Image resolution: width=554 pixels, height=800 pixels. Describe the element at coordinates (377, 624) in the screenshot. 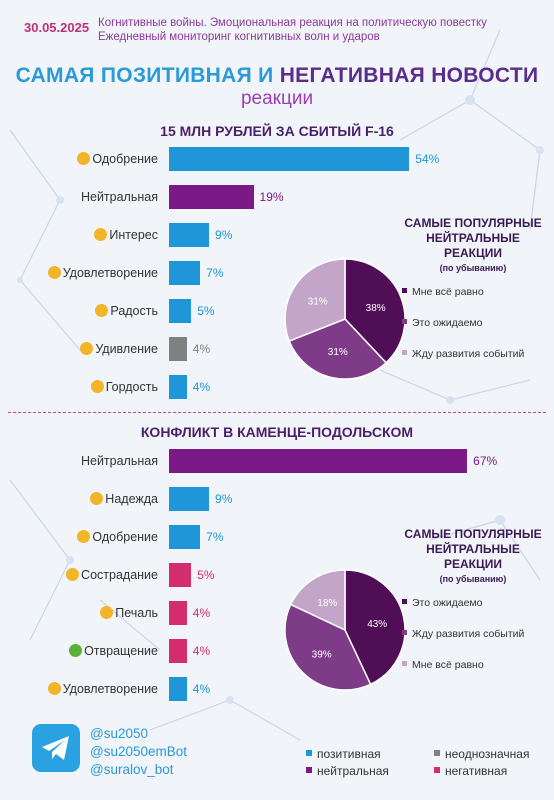

I see `pie-slice-label: 43%` at that location.